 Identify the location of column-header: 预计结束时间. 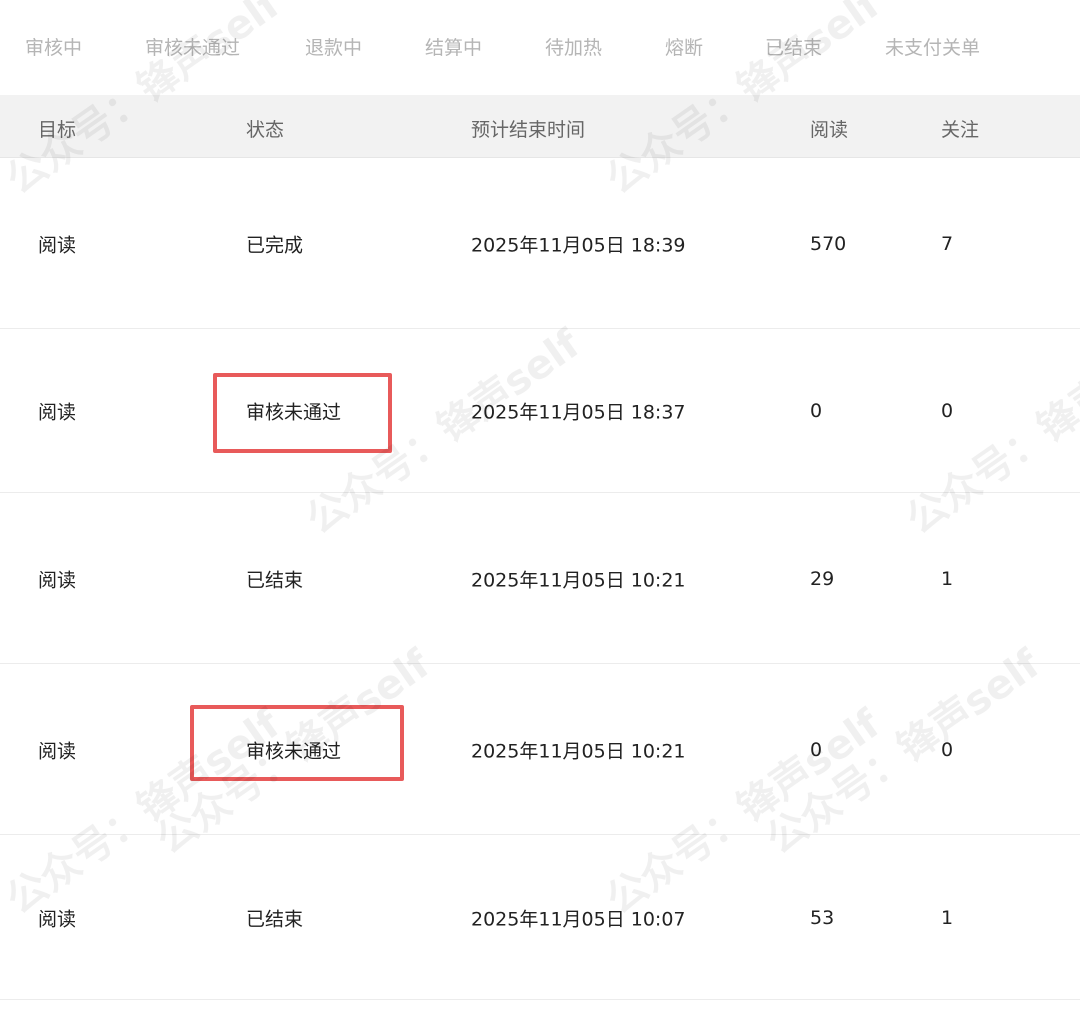
(528, 130).